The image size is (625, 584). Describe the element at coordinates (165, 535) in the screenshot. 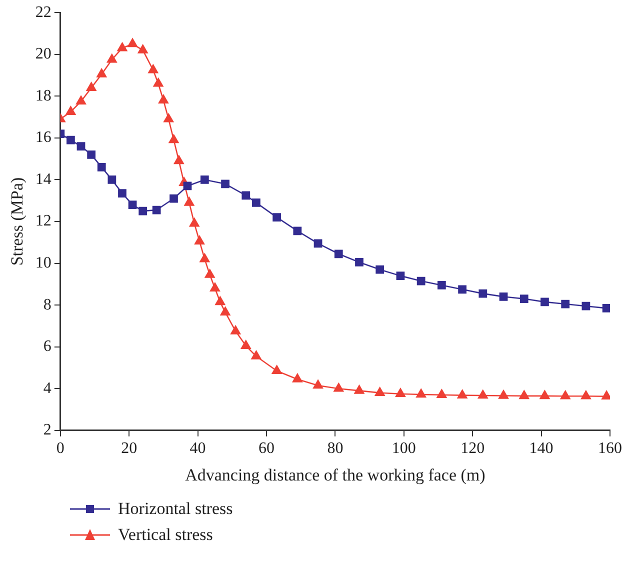

I see `legend-label: Vertical stress` at that location.